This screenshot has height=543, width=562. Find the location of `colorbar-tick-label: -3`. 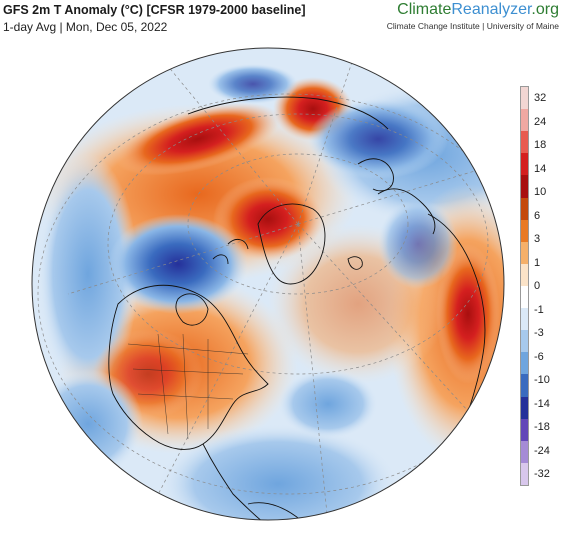

colorbar-tick-label: -3 is located at coordinates (539, 333).